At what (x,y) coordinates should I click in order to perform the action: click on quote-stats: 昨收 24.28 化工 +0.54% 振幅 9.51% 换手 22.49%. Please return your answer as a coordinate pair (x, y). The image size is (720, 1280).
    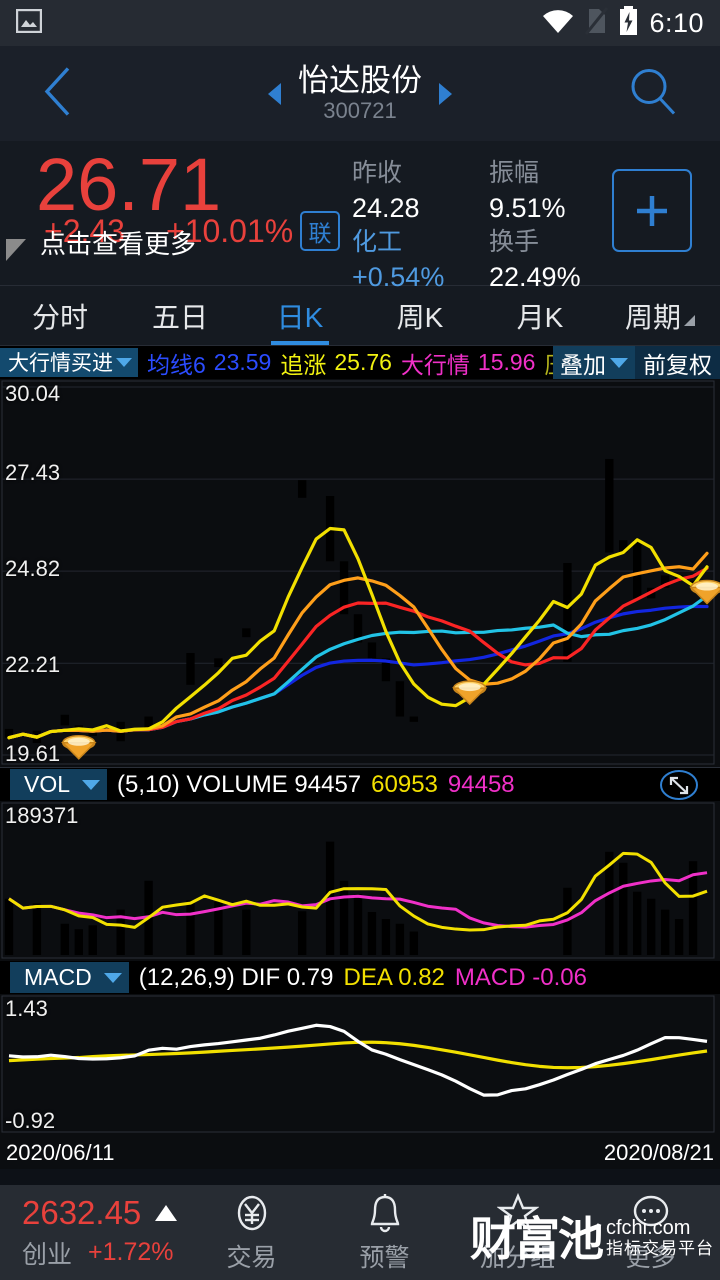
    Looking at the image, I should click on (489, 226).